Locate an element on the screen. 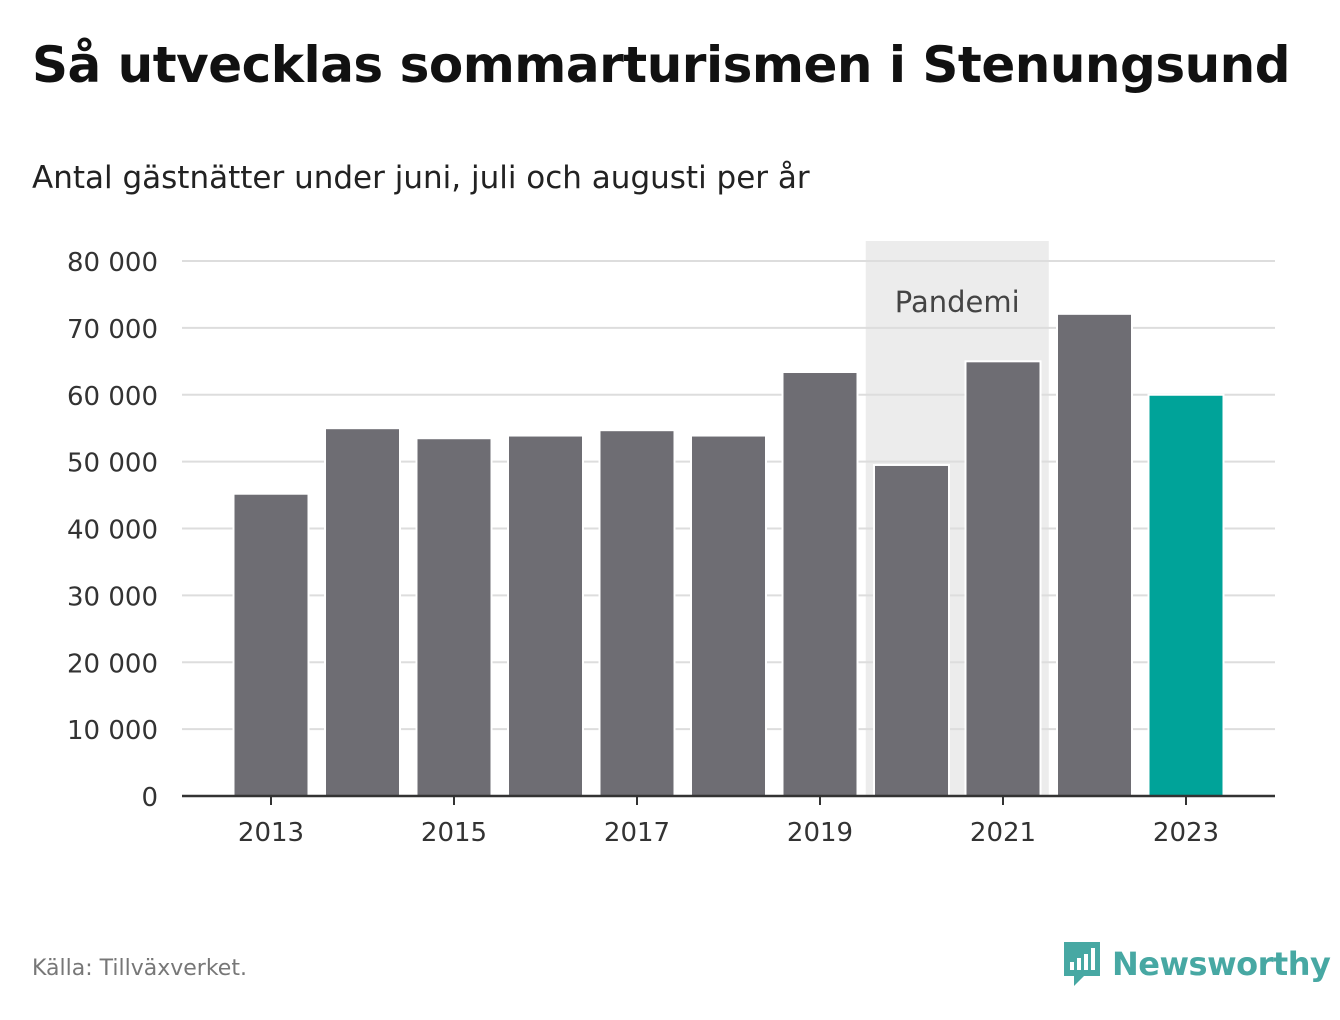 This screenshot has height=1020, width=1340. brand-name: Newsworthy is located at coordinates (1221, 964).